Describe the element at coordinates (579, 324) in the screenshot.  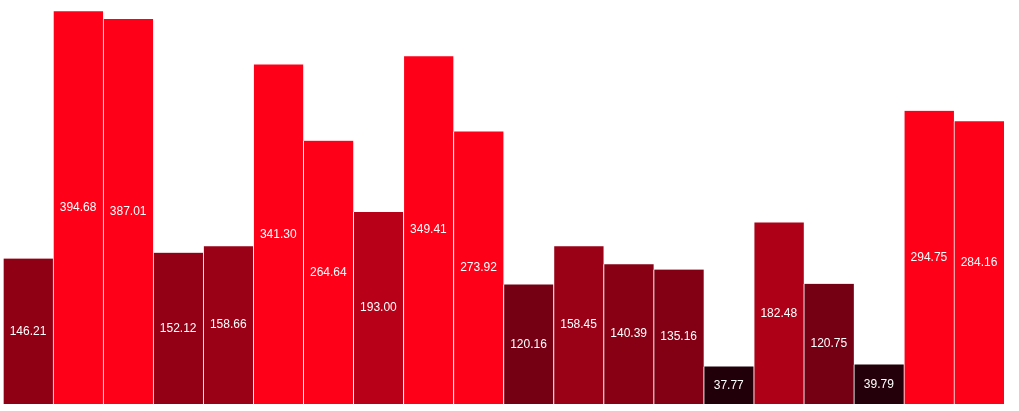
I see `data-label: 158.45` at that location.